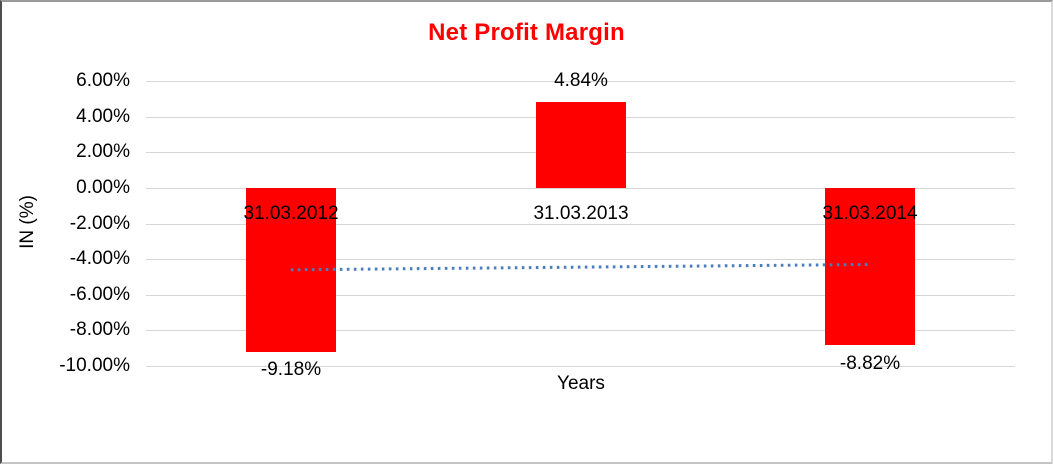 The image size is (1053, 464). What do you see at coordinates (103, 151) in the screenshot?
I see `y-tick-label: 2.00%` at bounding box center [103, 151].